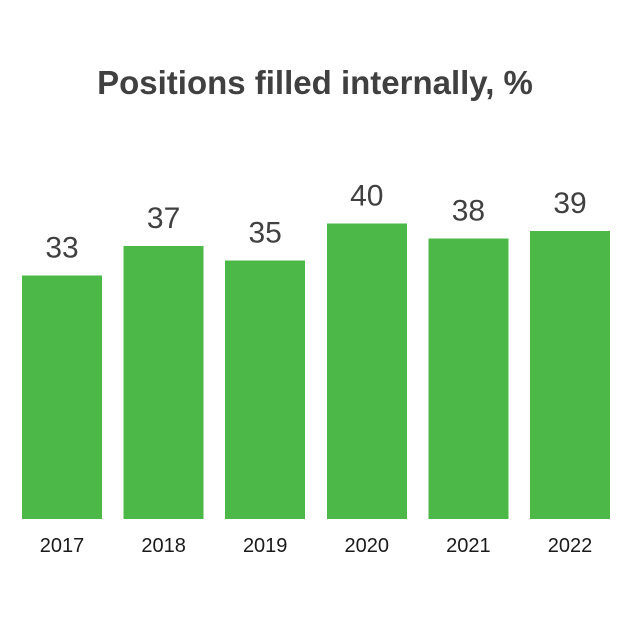 Image resolution: width=630 pixels, height=630 pixels. Describe the element at coordinates (570, 375) in the screenshot. I see `bar-2022` at that location.